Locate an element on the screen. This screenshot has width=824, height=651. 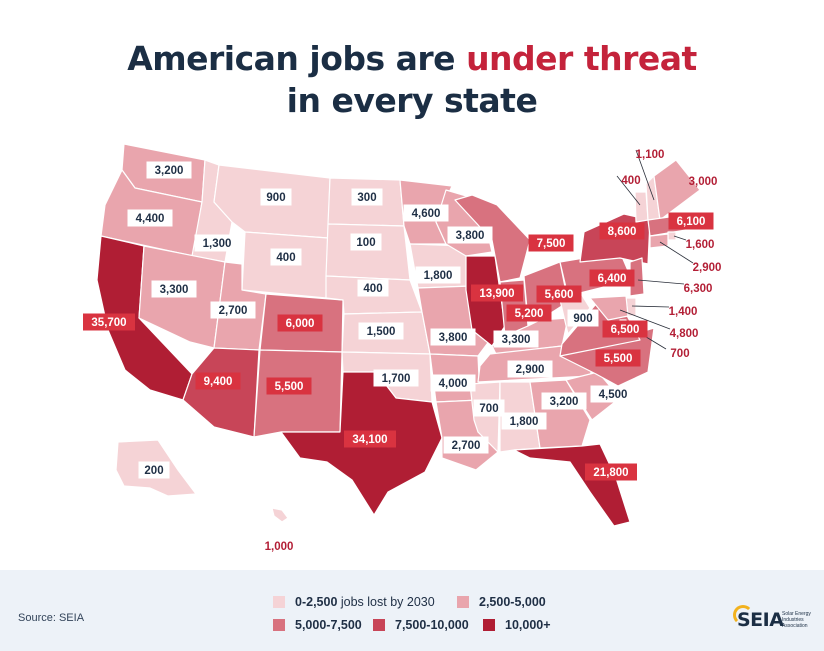
leader-line-nj is located at coordinates (661, 282).